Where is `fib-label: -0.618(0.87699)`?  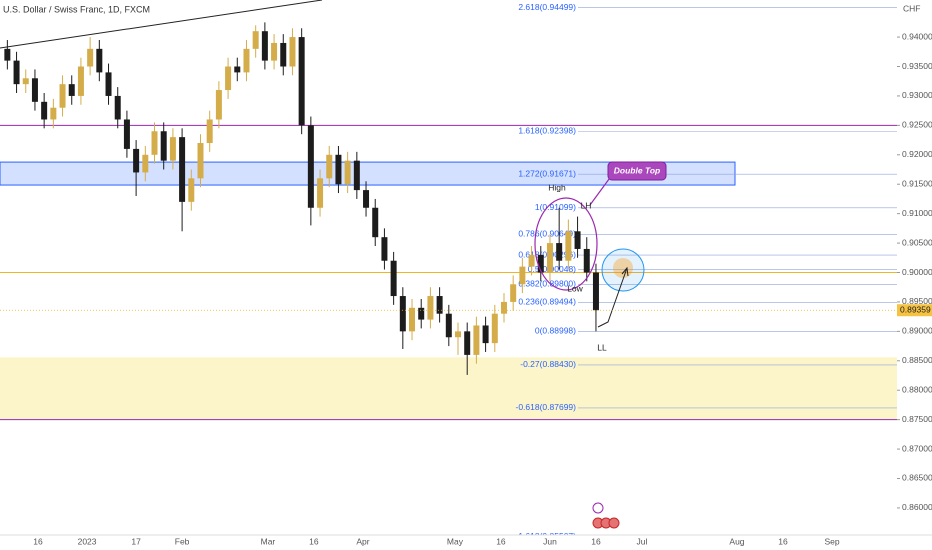
fib-label: -0.618(0.87699) is located at coordinates (546, 407).